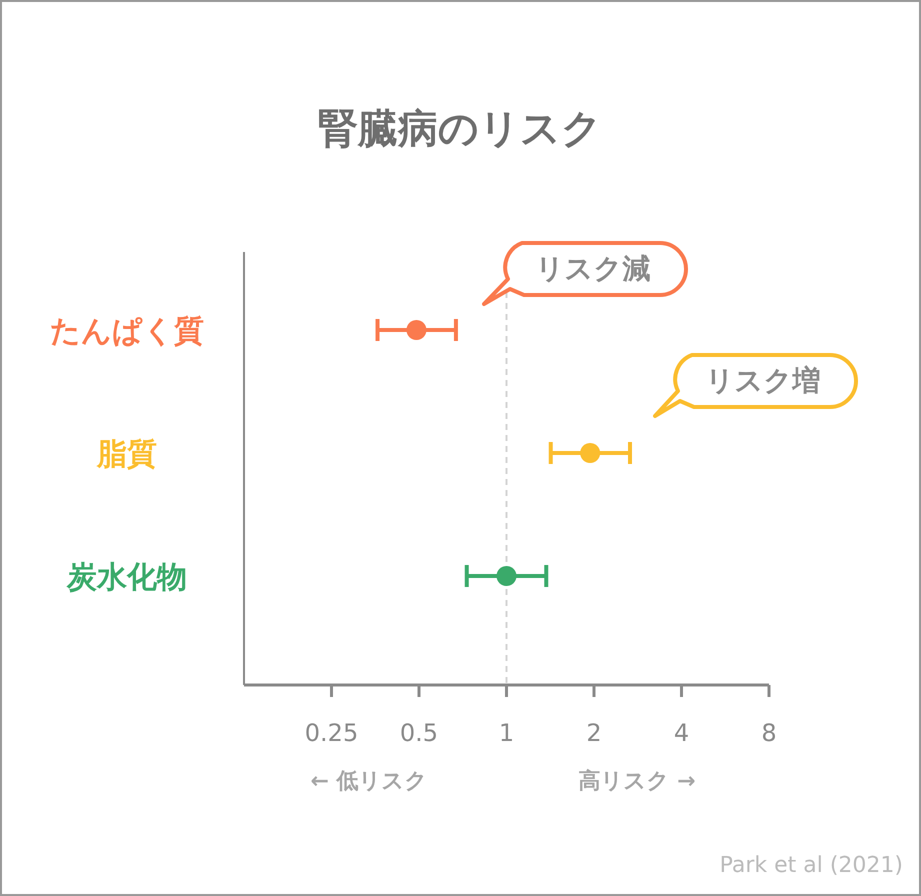 The image size is (921, 896). Describe the element at coordinates (637, 781) in the screenshot. I see `text: 高リスク →` at that location.